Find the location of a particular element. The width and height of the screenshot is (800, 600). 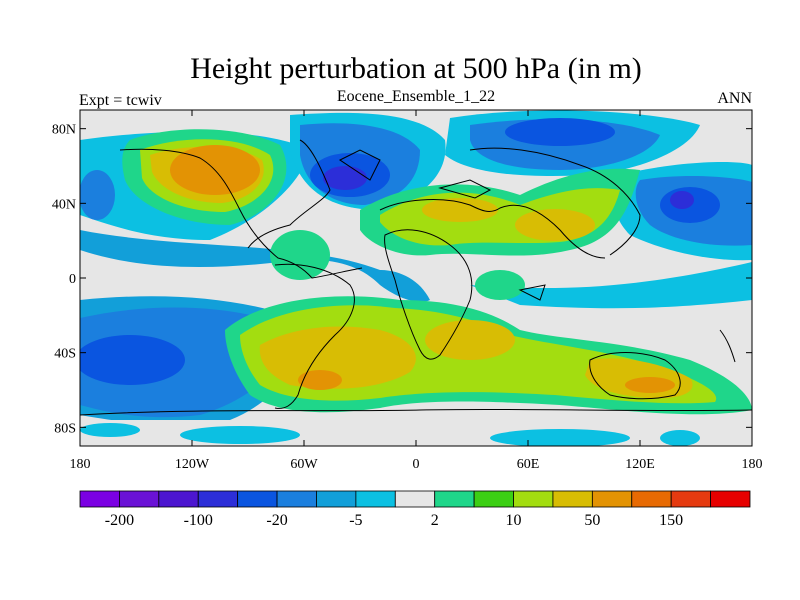

x-tick-label: 0 is located at coordinates (416, 464).